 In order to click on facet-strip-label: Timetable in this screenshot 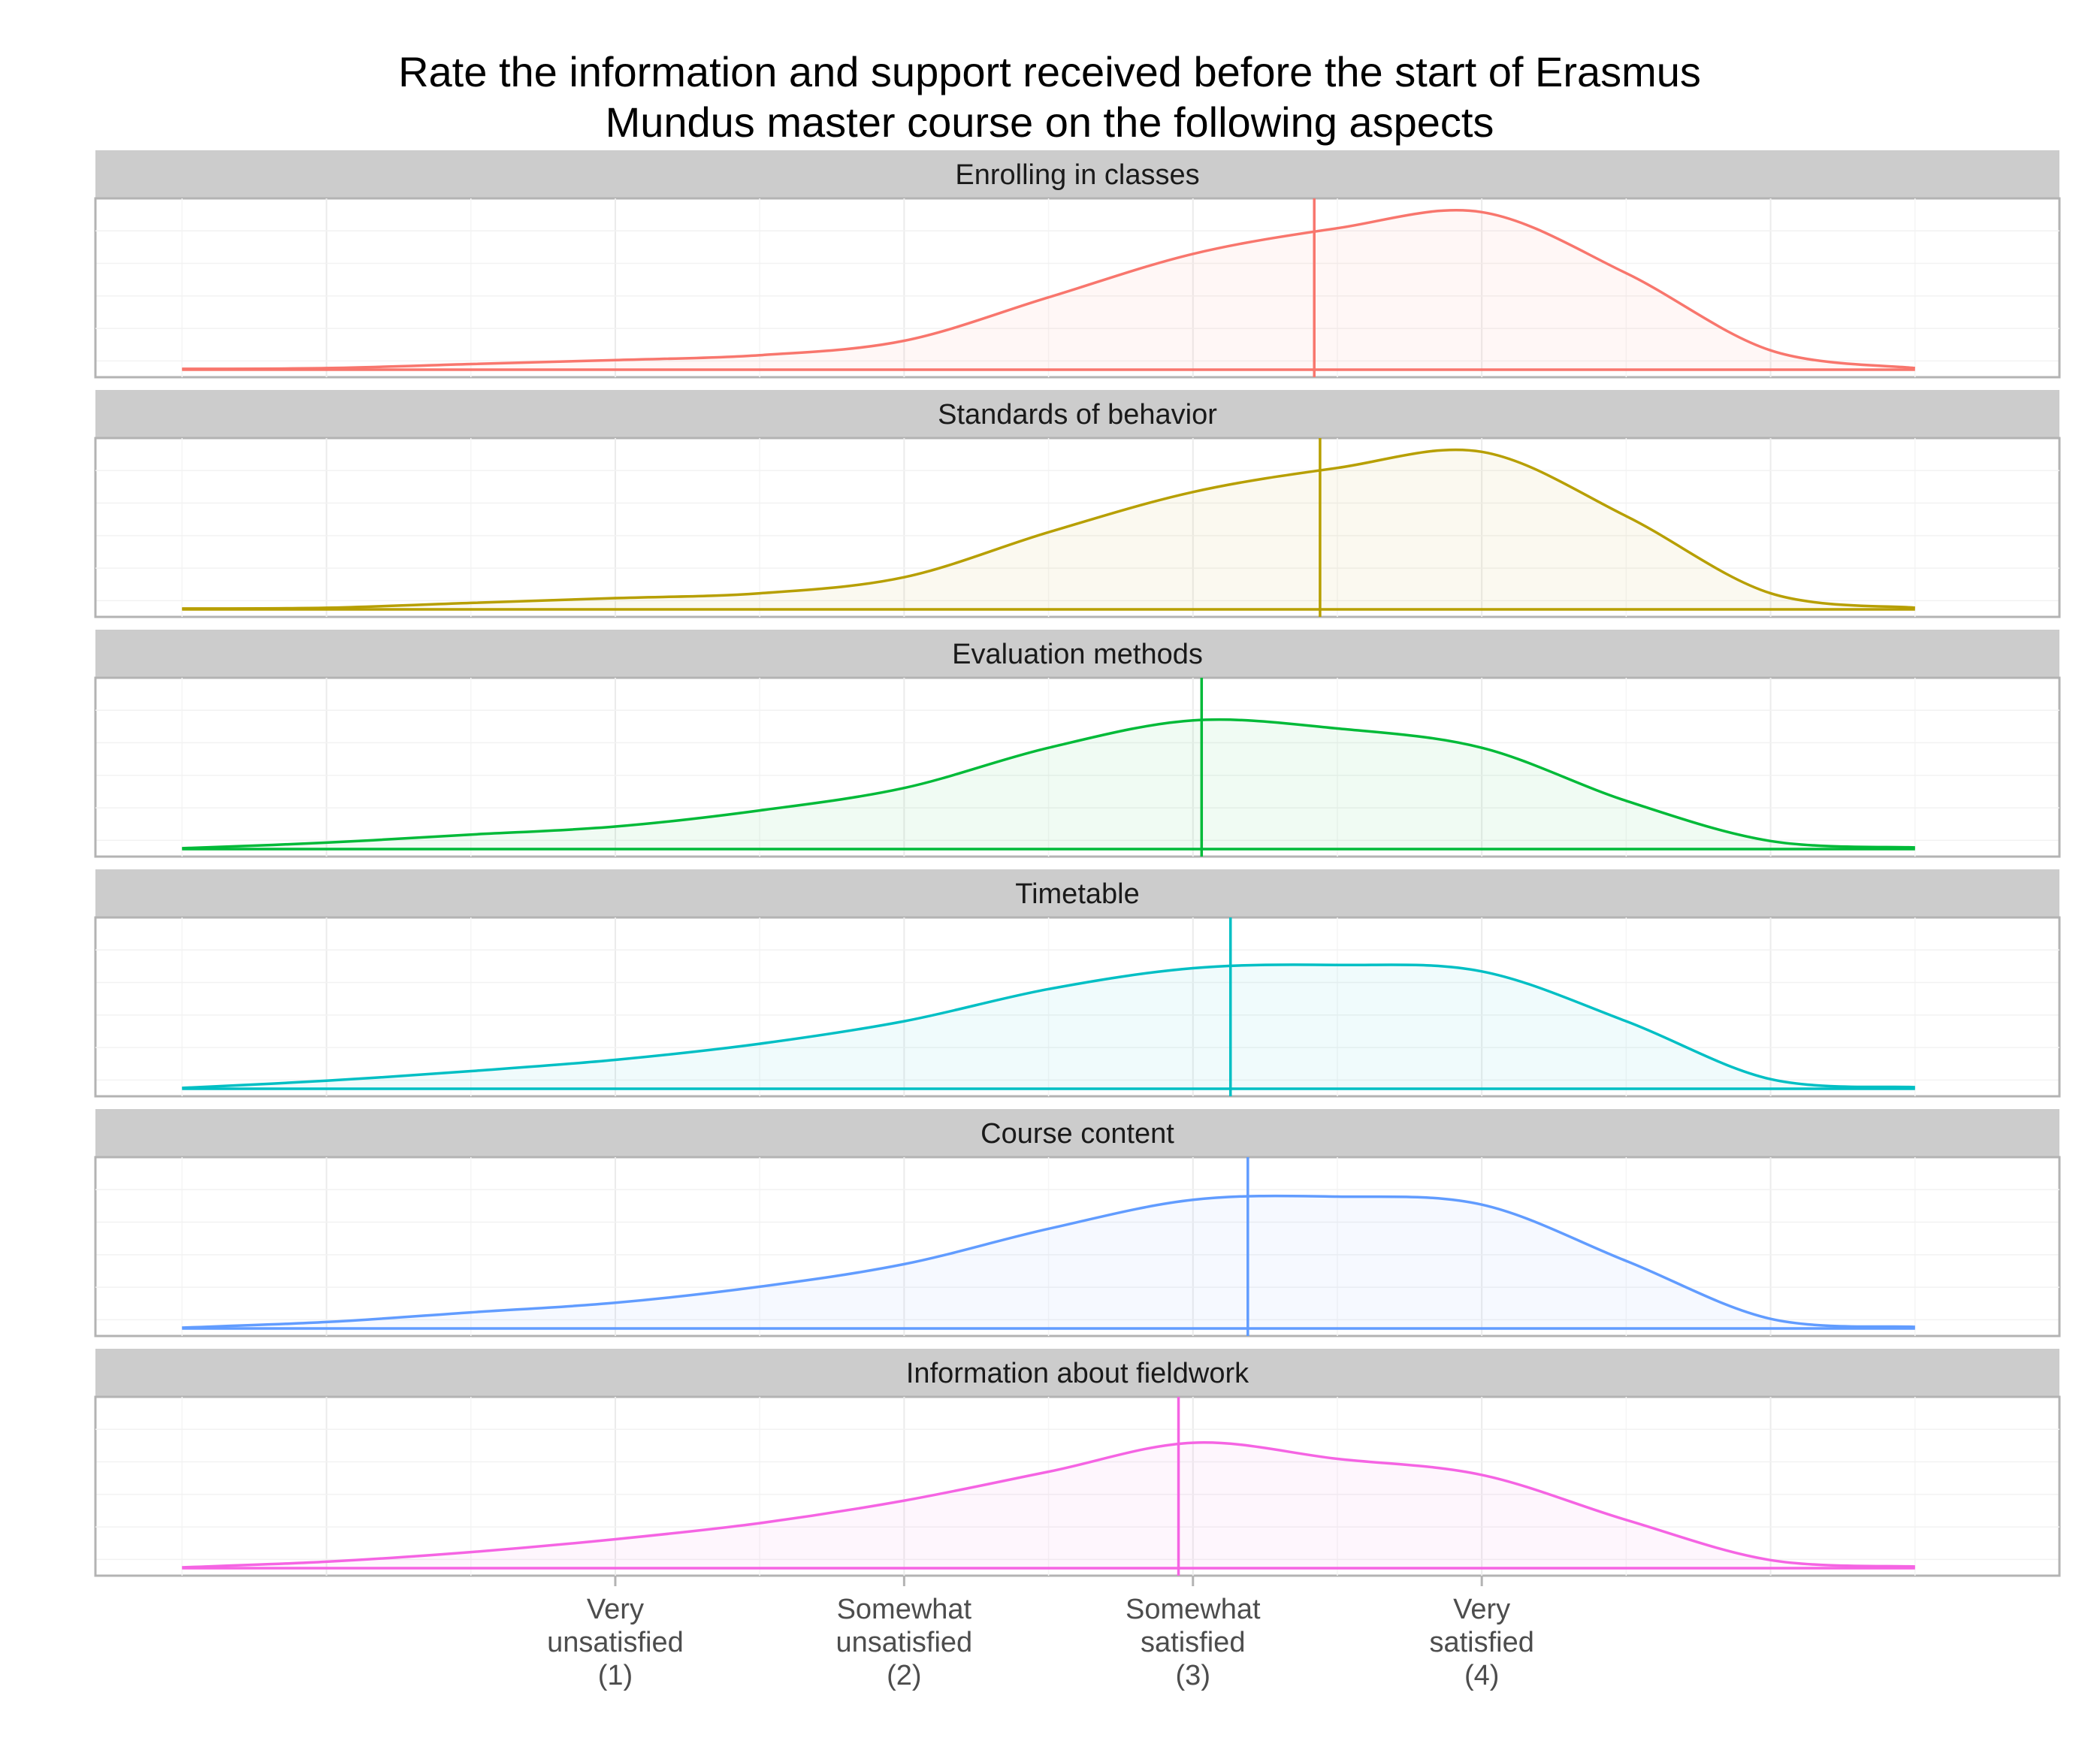, I will do `click(1077, 894)`.